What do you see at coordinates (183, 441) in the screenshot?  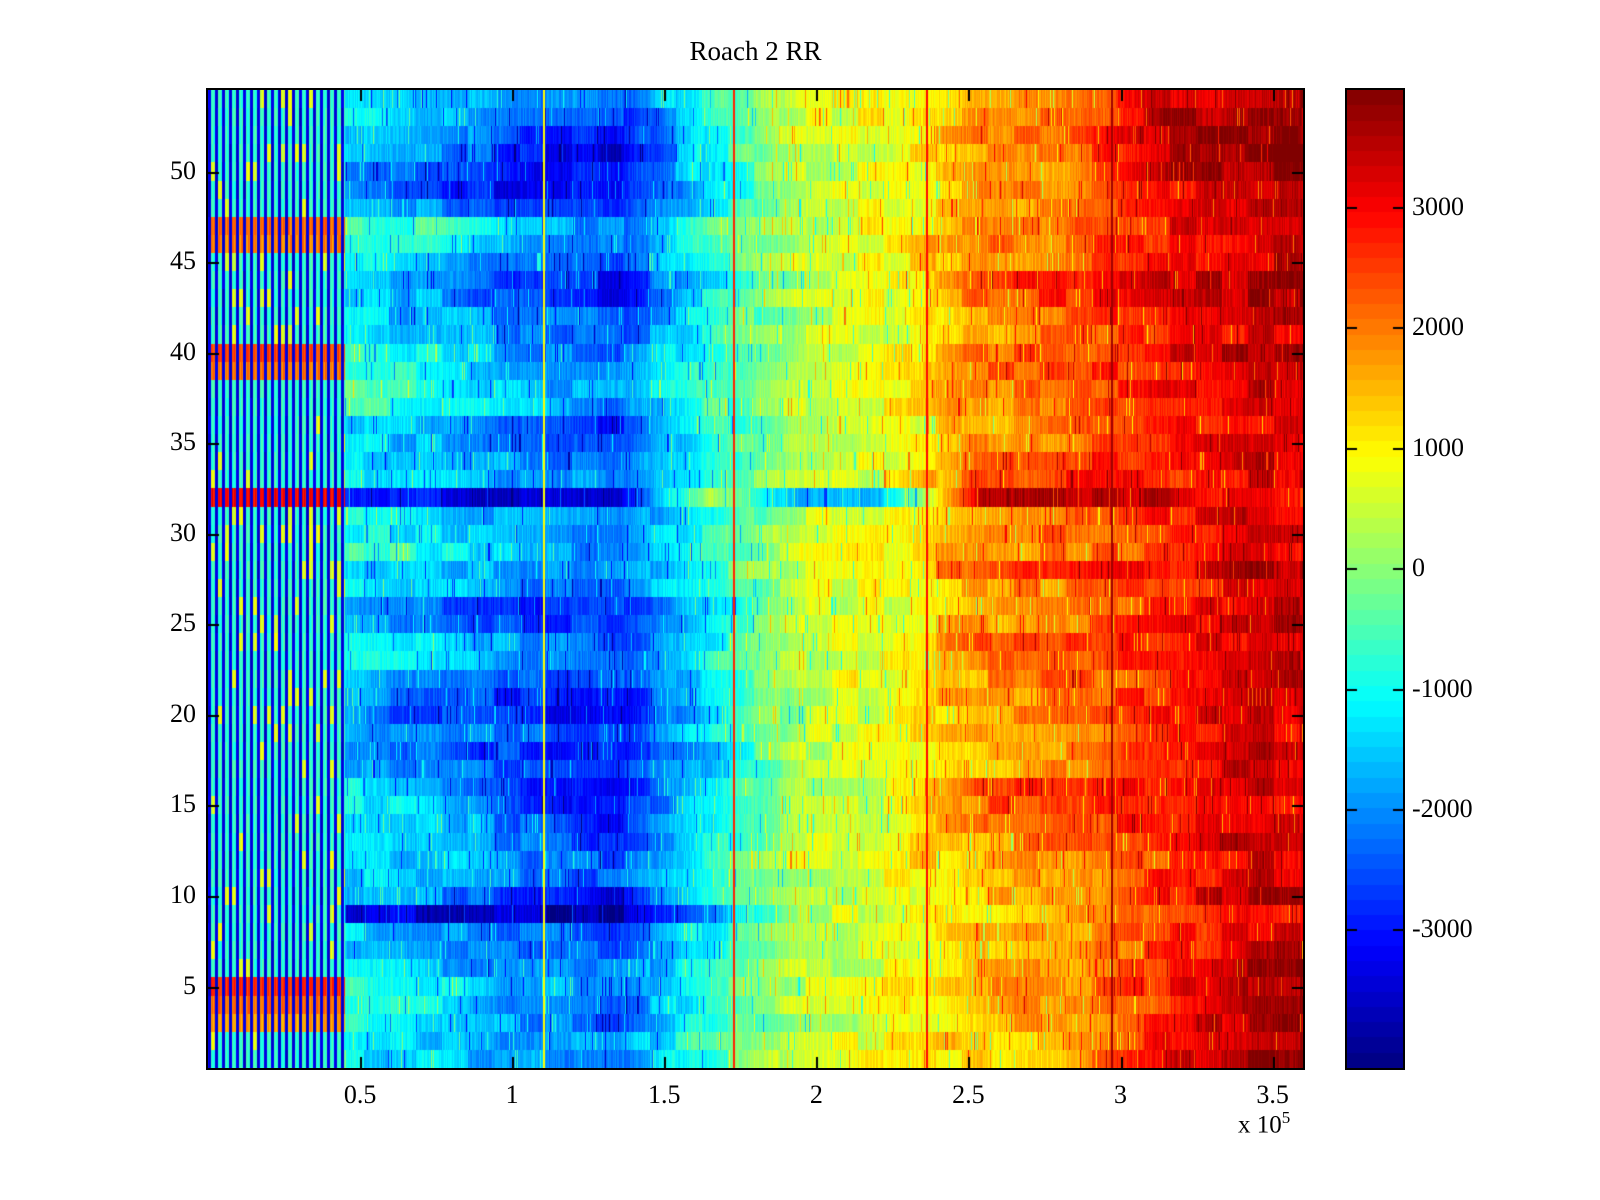 I see `y-tick-label: 35` at bounding box center [183, 441].